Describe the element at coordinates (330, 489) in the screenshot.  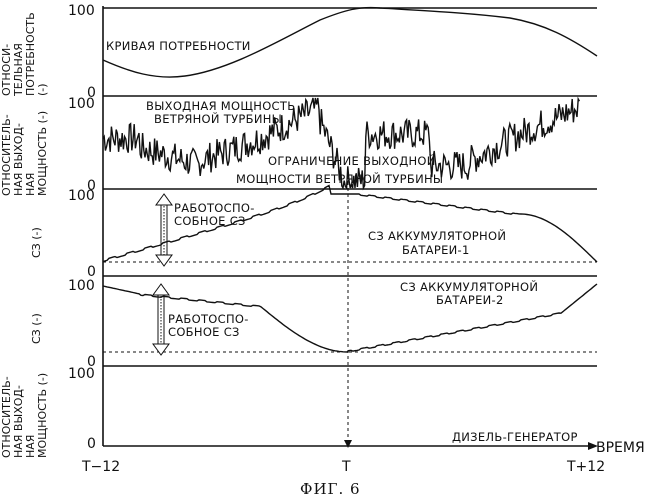
I see `figure-caption: ФИГ. 6` at that location.